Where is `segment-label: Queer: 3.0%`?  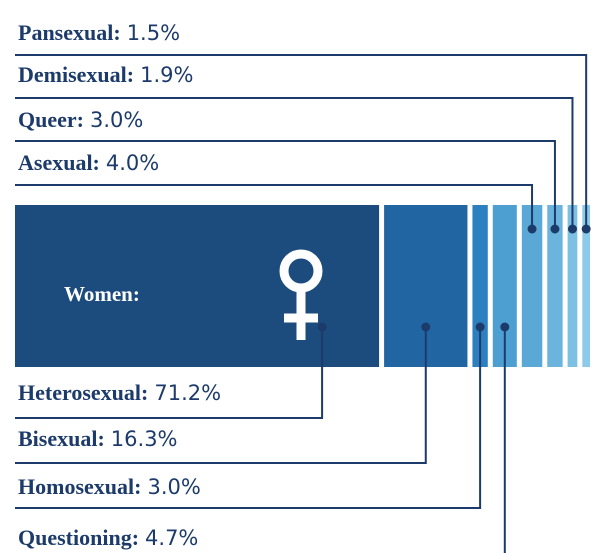
segment-label: Queer: 3.0% is located at coordinates (80, 119).